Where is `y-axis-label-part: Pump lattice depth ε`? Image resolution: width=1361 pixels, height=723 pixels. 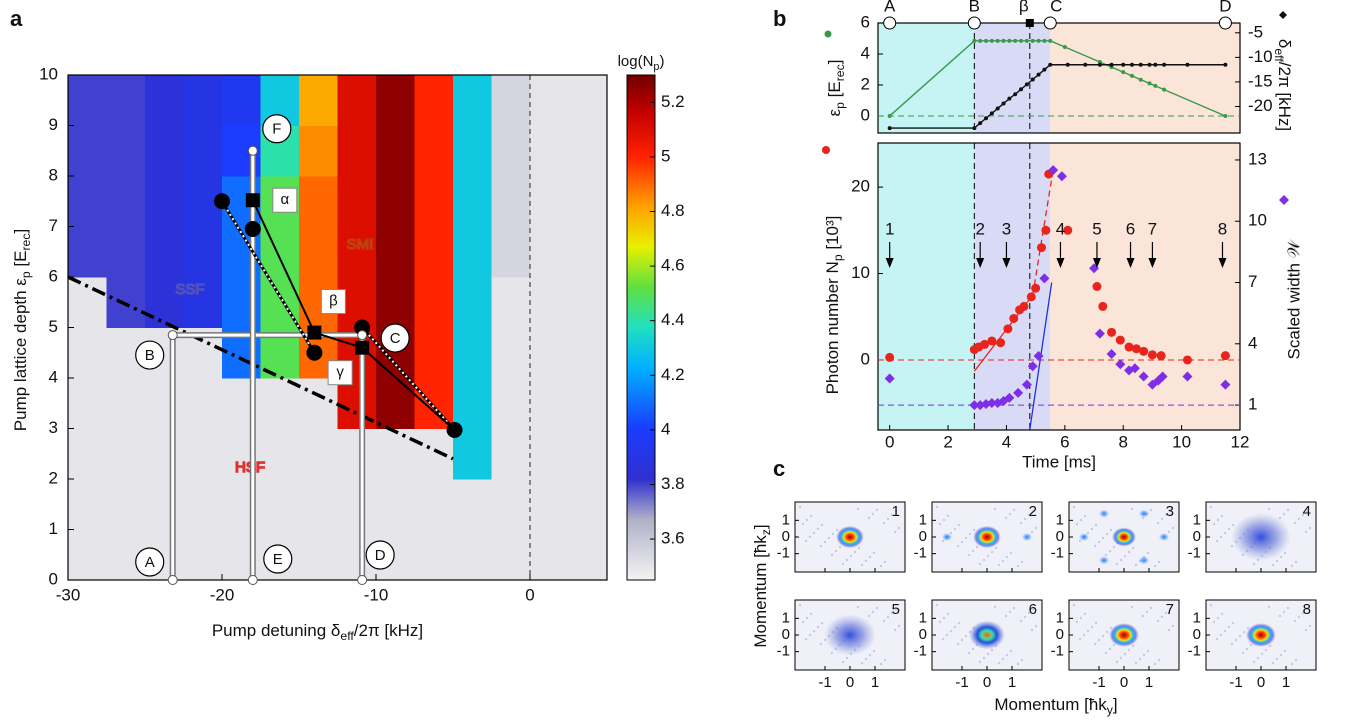 y-axis-label-part: Pump lattice depth ε is located at coordinates (20, 355).